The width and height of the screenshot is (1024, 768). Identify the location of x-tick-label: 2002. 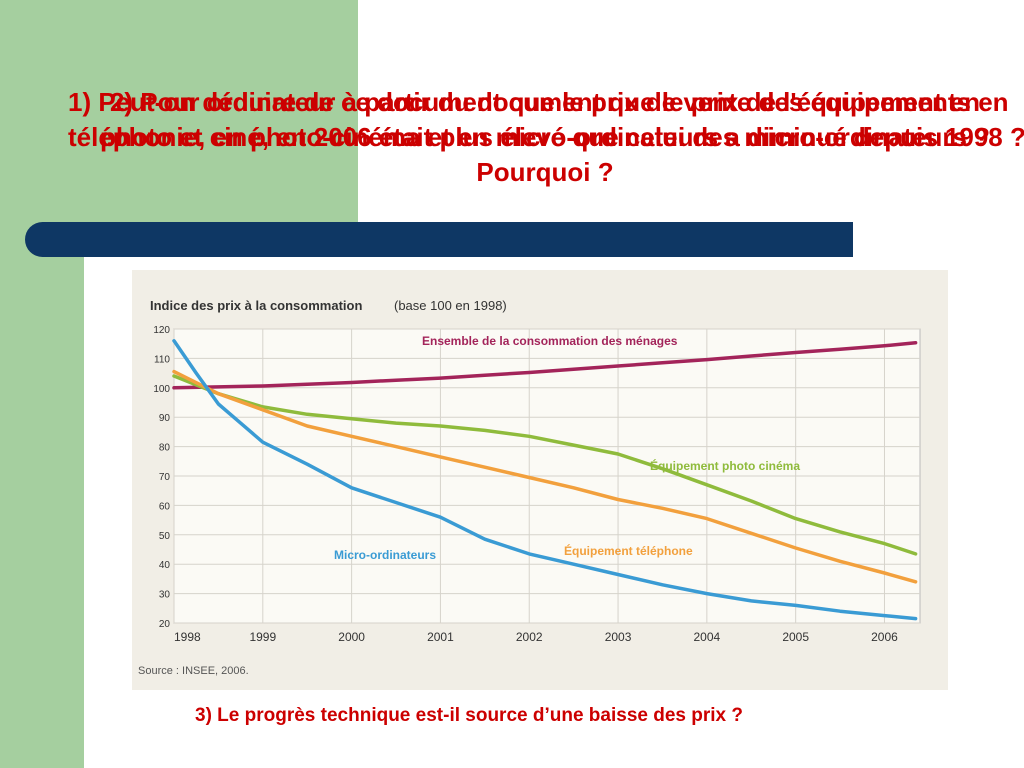
(529, 637).